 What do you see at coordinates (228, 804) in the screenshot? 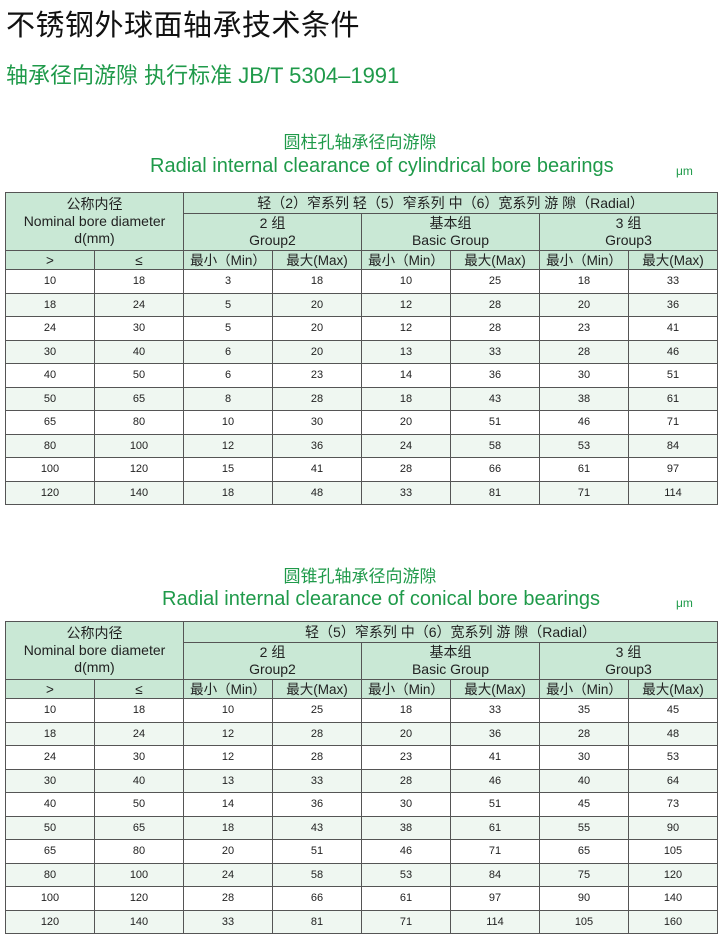
I see `table-cell: 14` at bounding box center [228, 804].